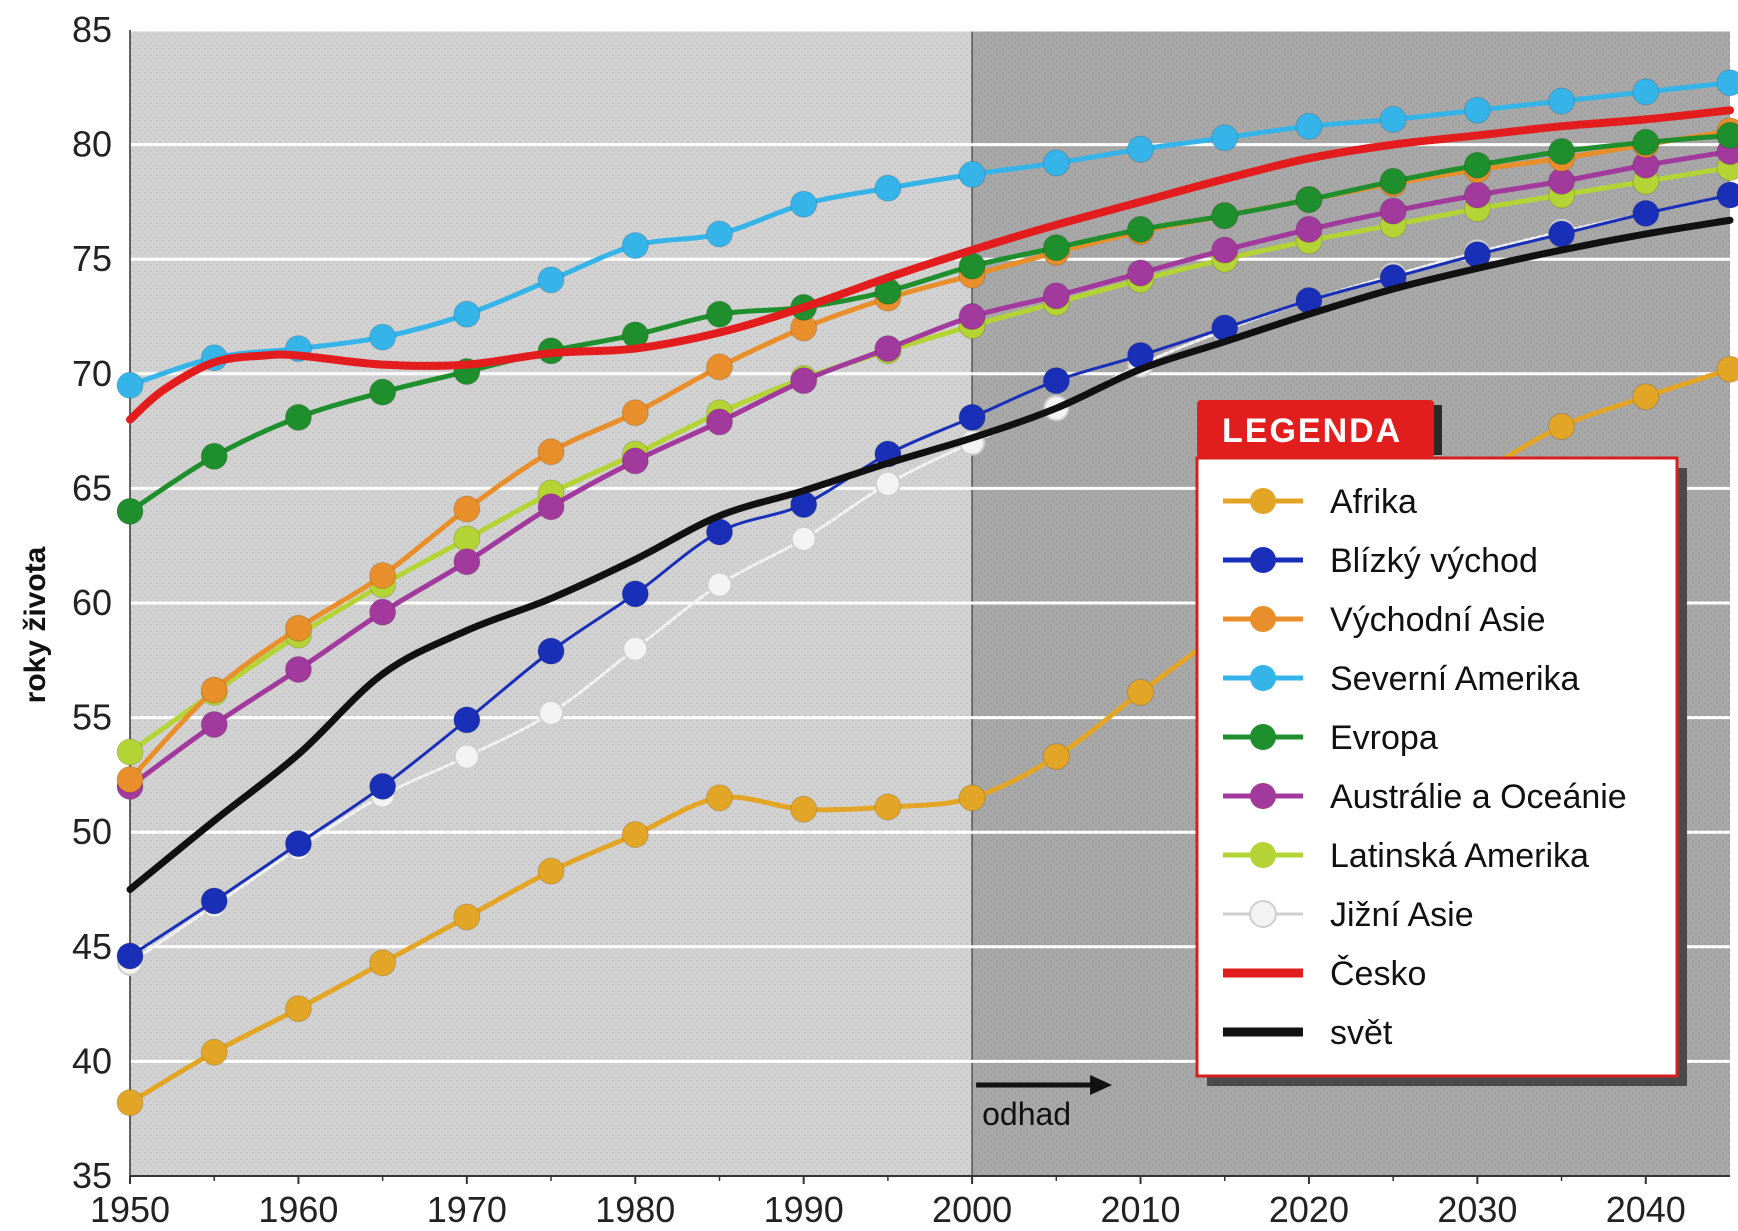 The width and height of the screenshot is (1738, 1231). Describe the element at coordinates (1455, 679) in the screenshot. I see `legend-label: Severní Amerika` at that location.